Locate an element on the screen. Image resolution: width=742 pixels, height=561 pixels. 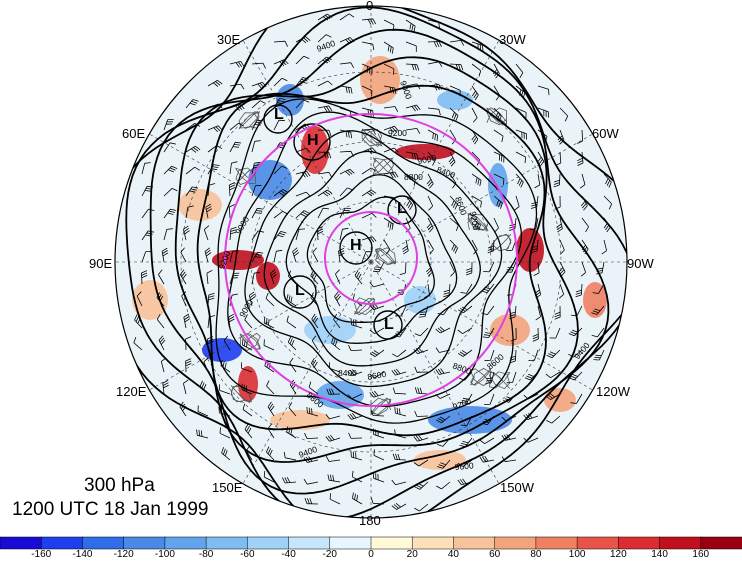
lon-label-30w: 30W is located at coordinates (512, 39).